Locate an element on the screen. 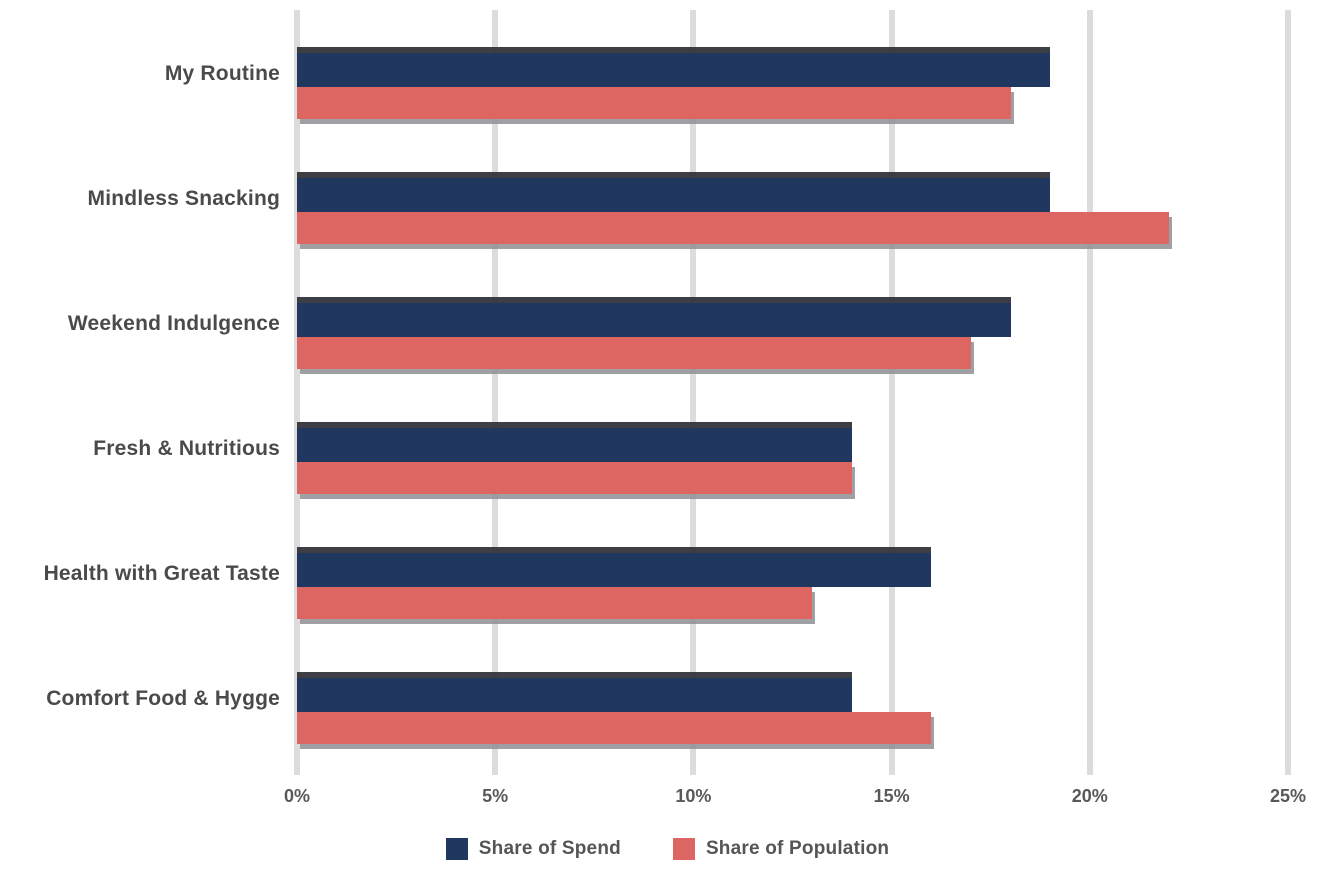 The image size is (1335, 889). category-row: Health with Great Taste is located at coordinates (666, 572).